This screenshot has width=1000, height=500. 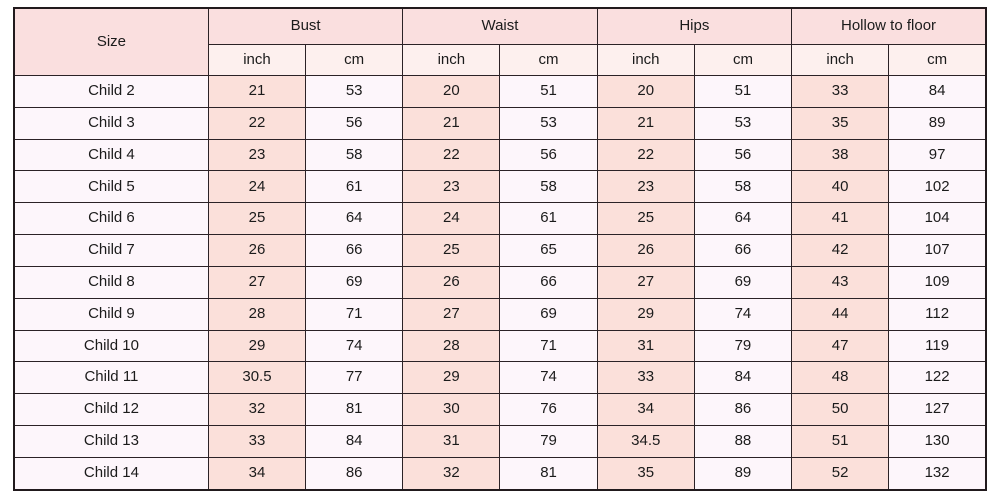 What do you see at coordinates (937, 346) in the screenshot?
I see `cell-hollow-cm: 119` at bounding box center [937, 346].